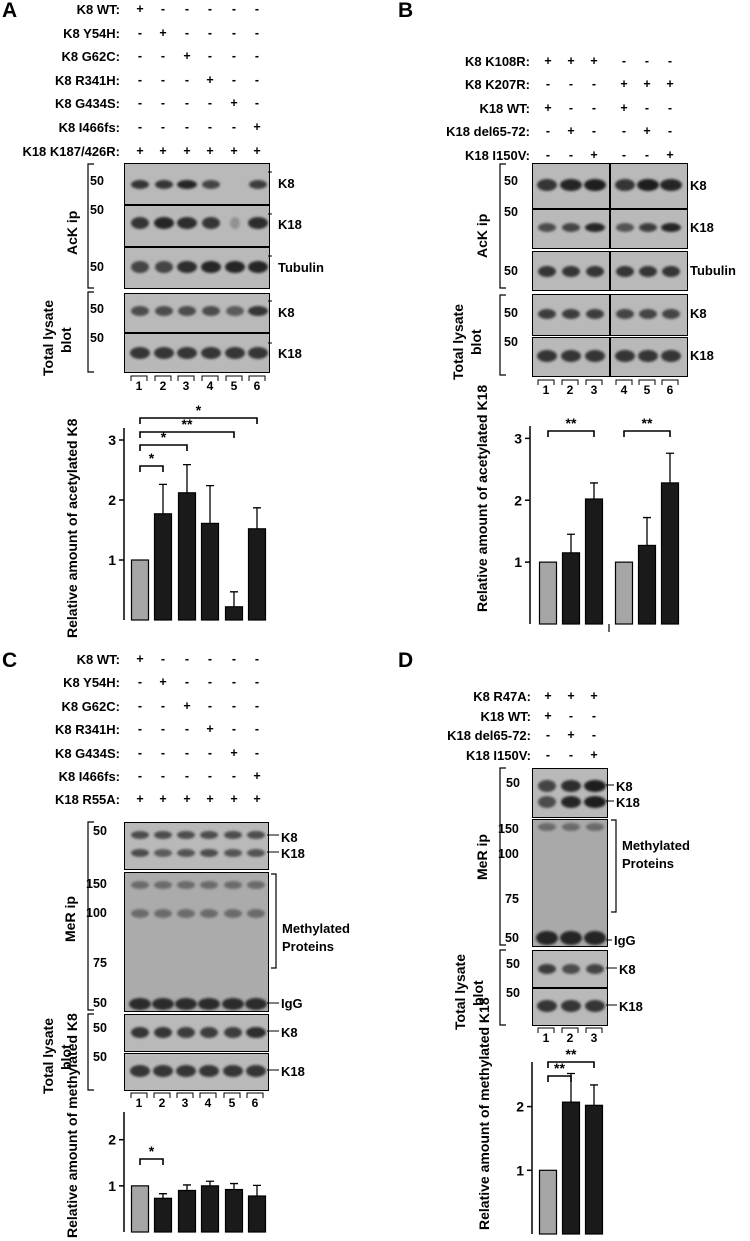  I want to click on significance-marker: **, so click(571, 1054).